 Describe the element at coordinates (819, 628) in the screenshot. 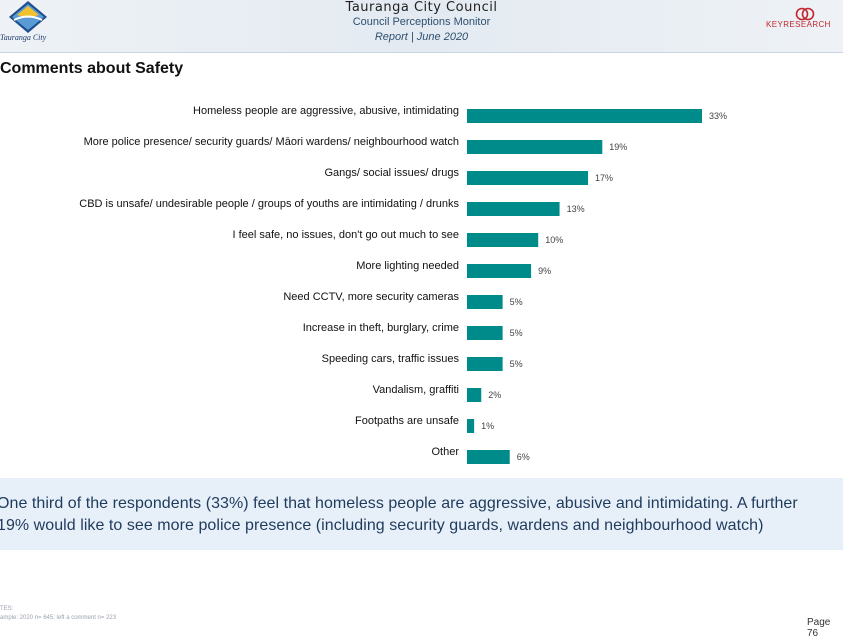

I see `page-number: Page 76` at that location.